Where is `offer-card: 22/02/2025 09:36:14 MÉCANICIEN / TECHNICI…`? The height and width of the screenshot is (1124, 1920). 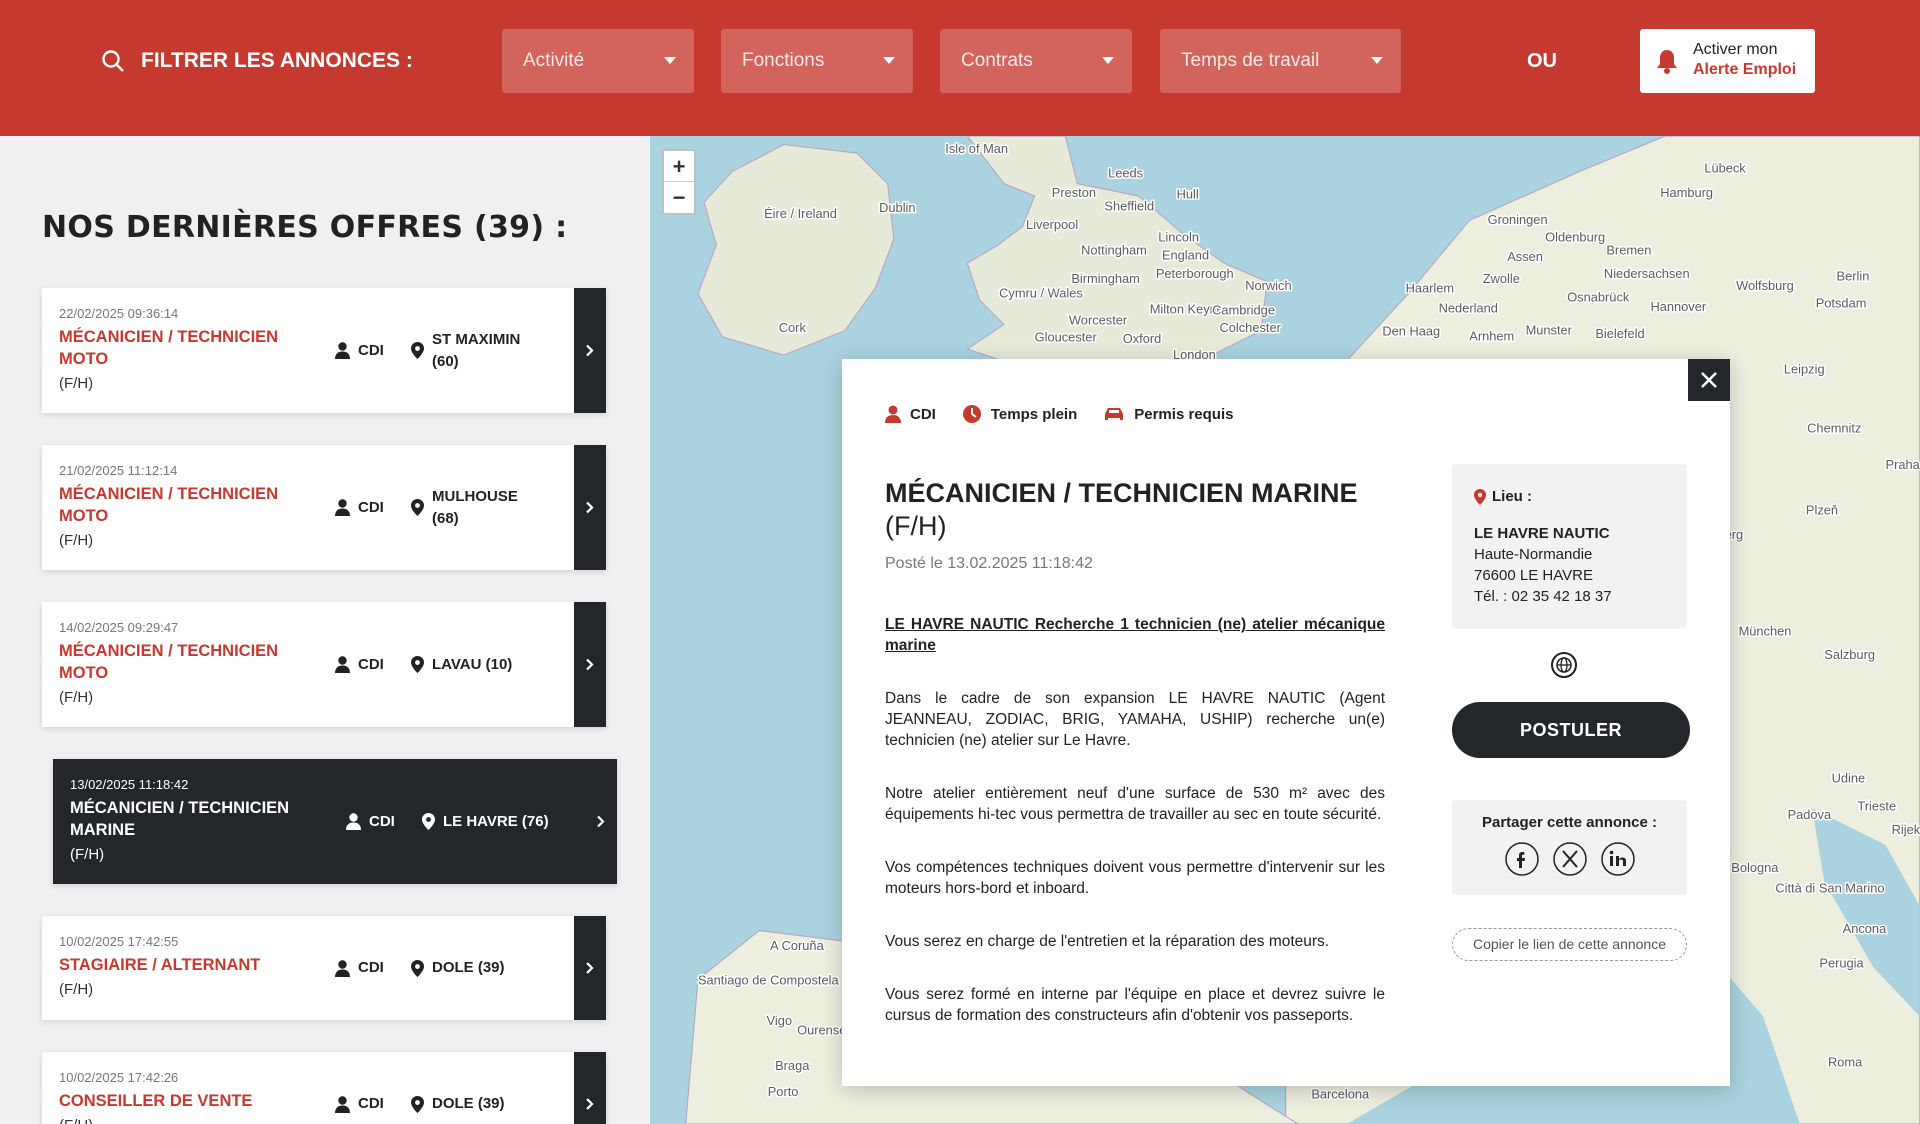
offer-card: 22/02/2025 09:36:14 MÉCANICIEN / TECHNICI… is located at coordinates (324, 350).